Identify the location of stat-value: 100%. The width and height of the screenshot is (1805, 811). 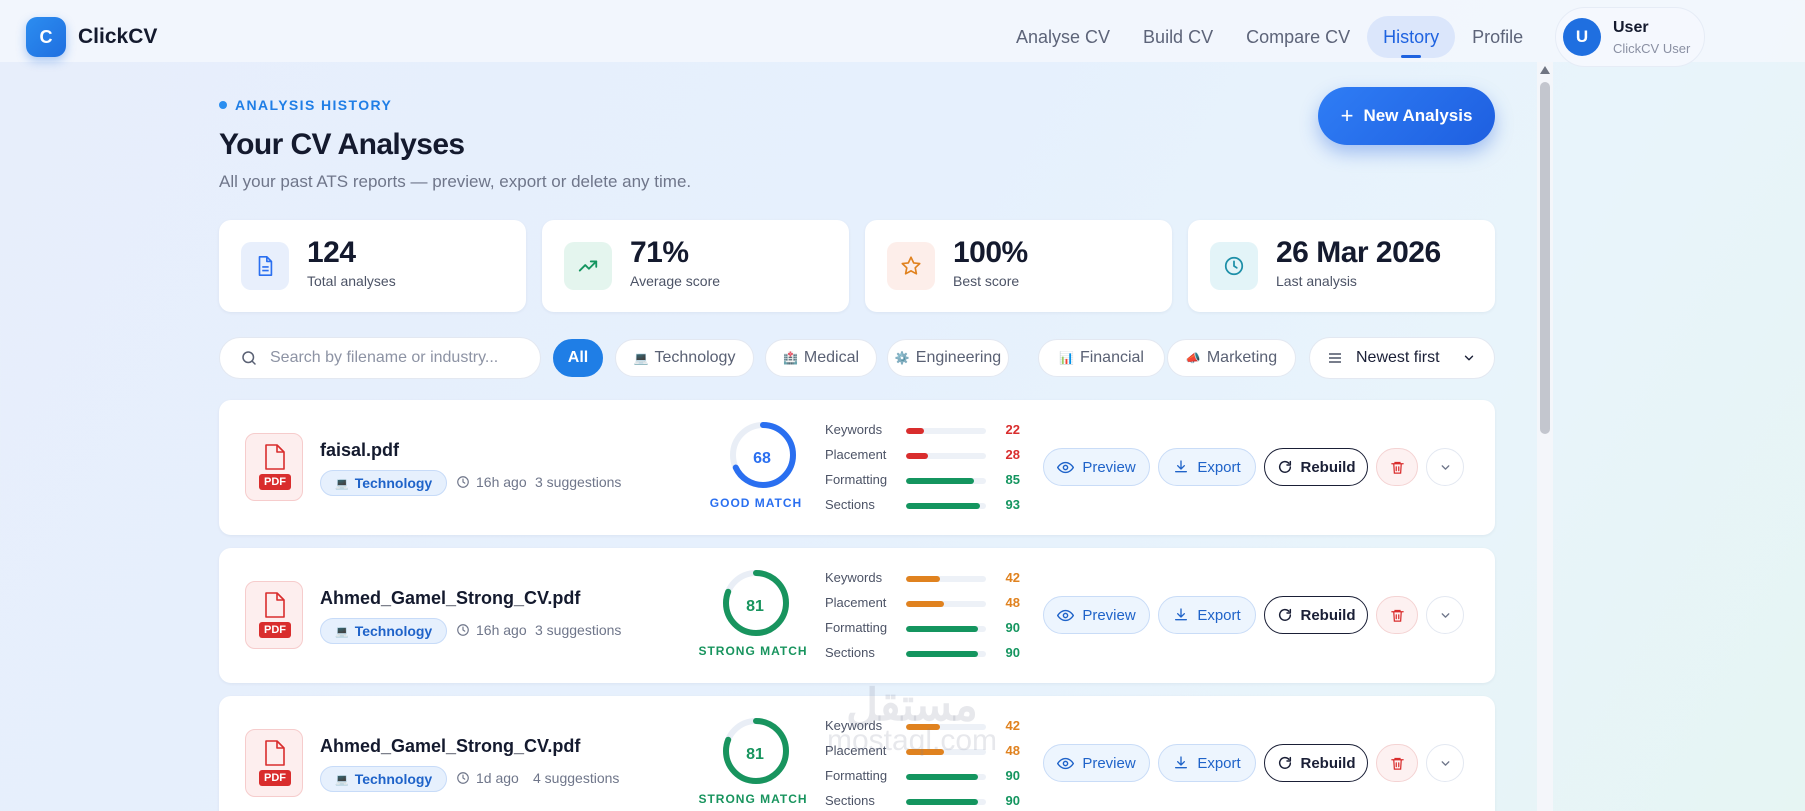
(990, 252).